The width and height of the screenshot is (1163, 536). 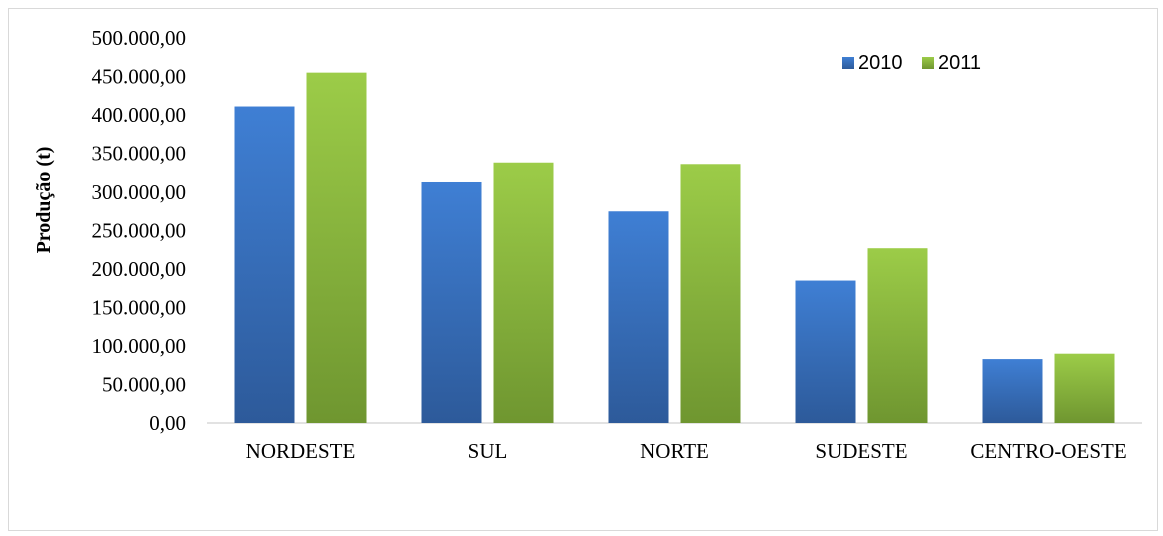 I want to click on y-tick-label: 150.000,00, so click(x=139, y=308).